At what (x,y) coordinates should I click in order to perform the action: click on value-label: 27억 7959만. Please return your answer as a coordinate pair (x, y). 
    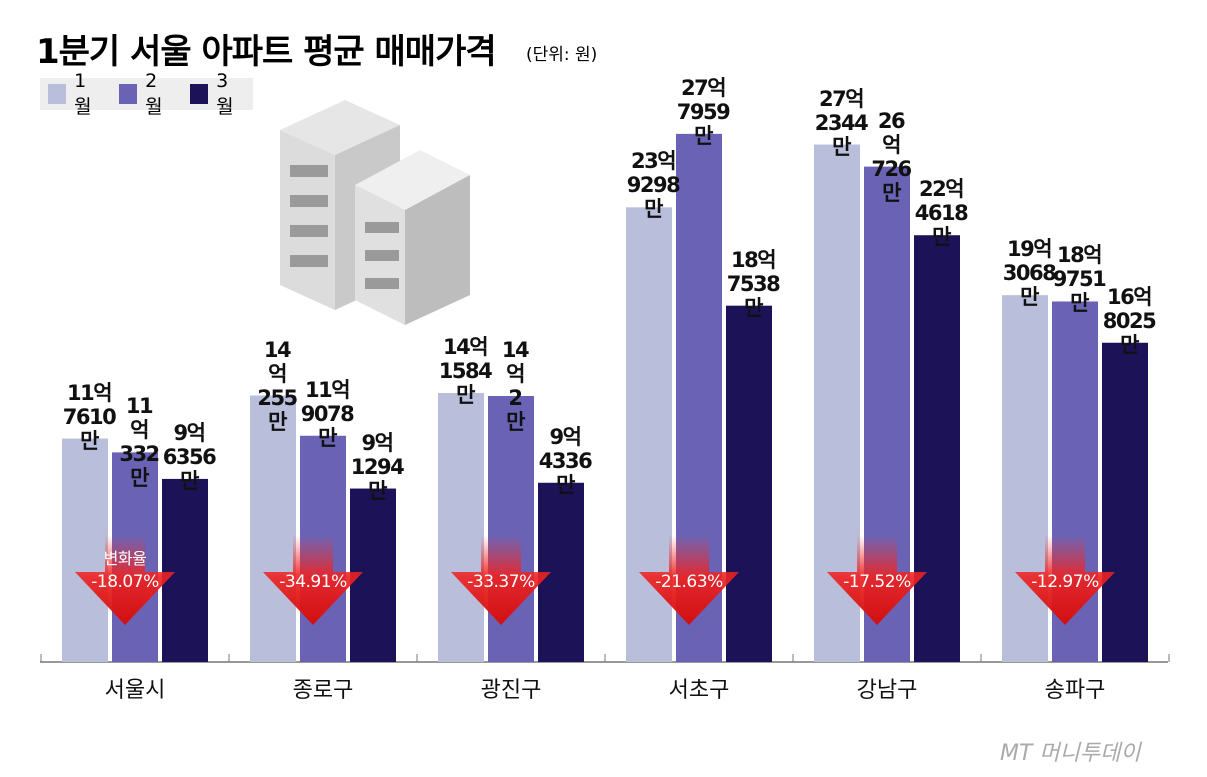
    Looking at the image, I should click on (703, 111).